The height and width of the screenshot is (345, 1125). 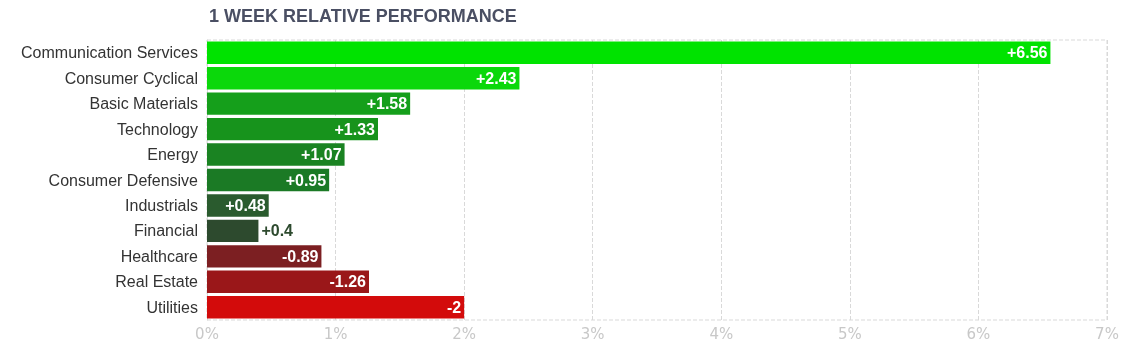 I want to click on data-label: +0.4, so click(x=277, y=231).